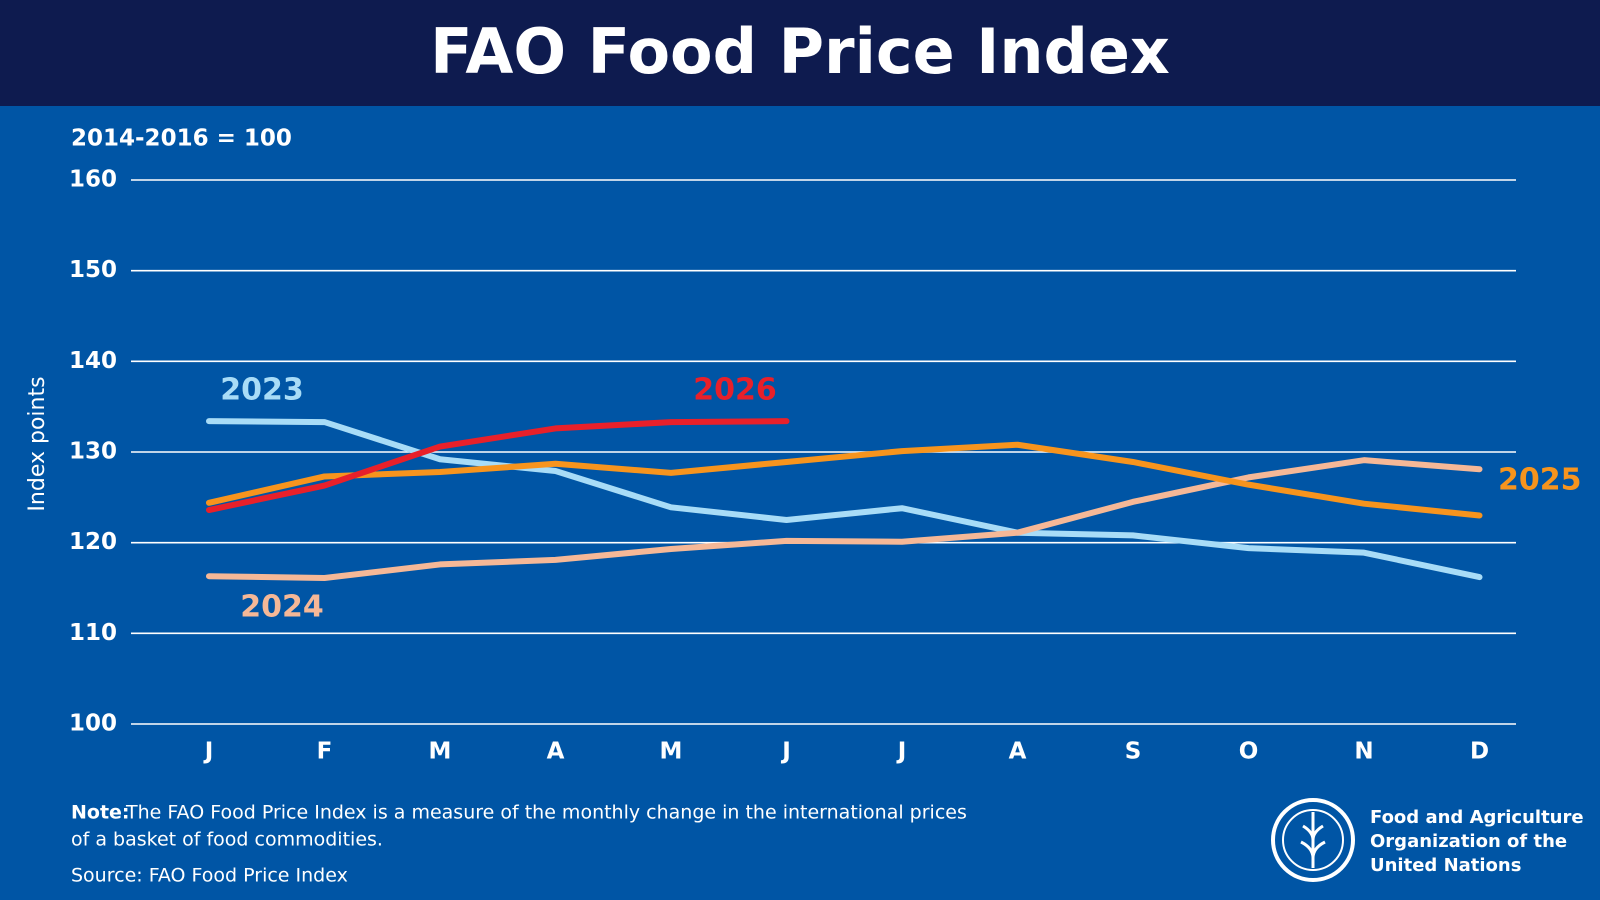 This screenshot has height=900, width=1600. I want to click on org-name: Food and Agriculture, so click(1477, 817).